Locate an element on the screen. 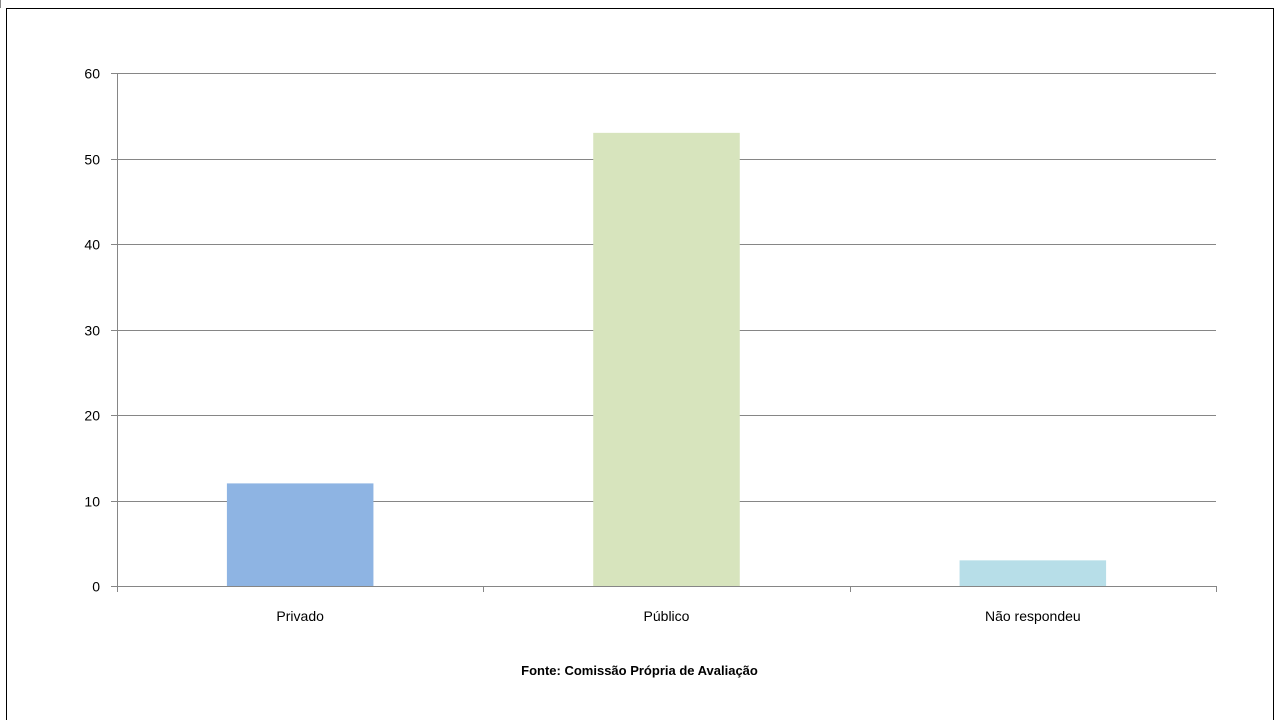 Image resolution: width=1279 pixels, height=720 pixels. y-tick-label: 60 is located at coordinates (92, 74).